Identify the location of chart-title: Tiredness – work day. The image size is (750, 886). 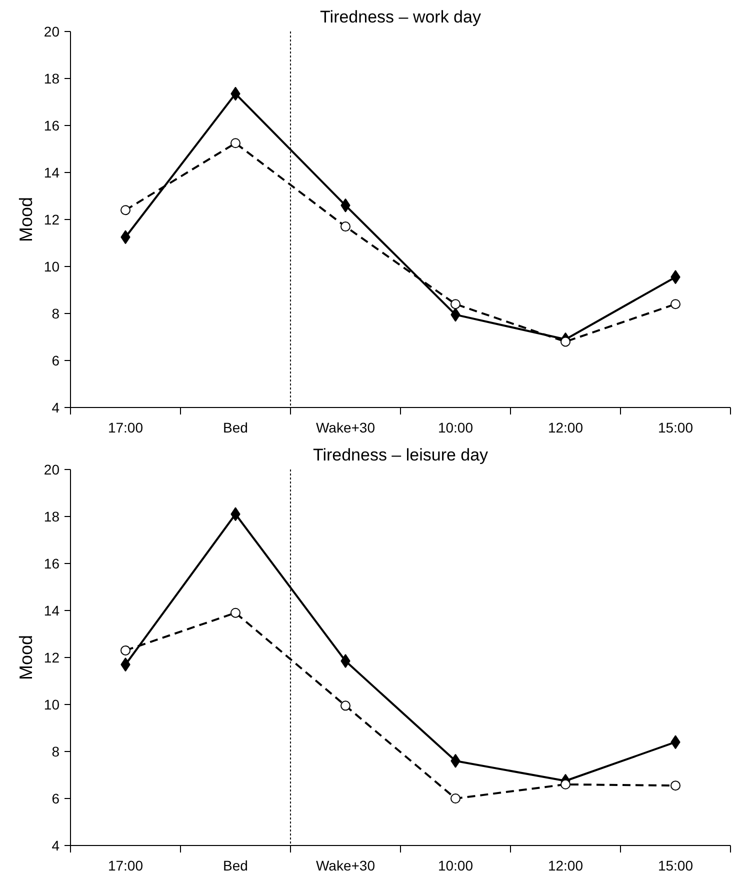
(401, 17).